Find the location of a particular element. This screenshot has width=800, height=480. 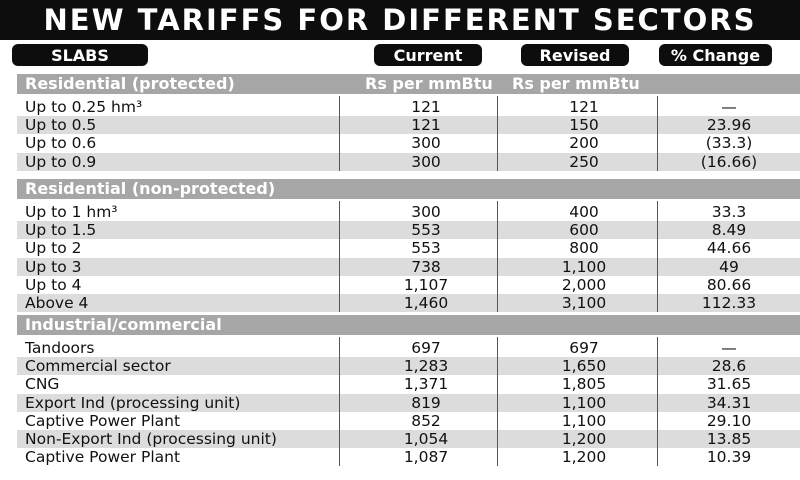

change-cell: 31.65 is located at coordinates (729, 384).